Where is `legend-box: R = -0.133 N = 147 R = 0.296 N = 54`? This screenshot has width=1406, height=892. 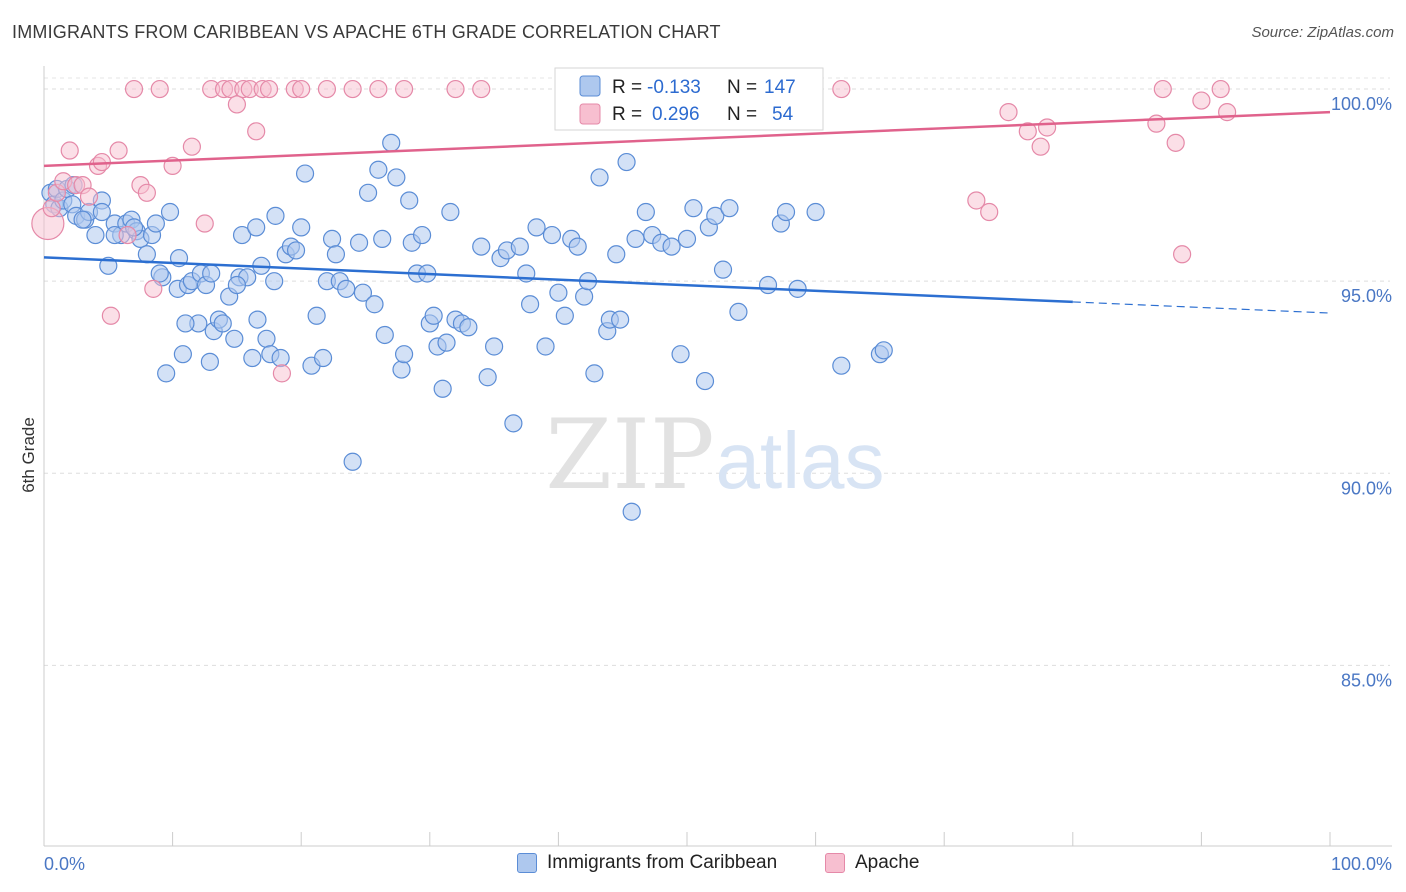
legend-box: R = -0.133 N = 147 R = 0.296 N = 54 is located at coordinates (689, 99).